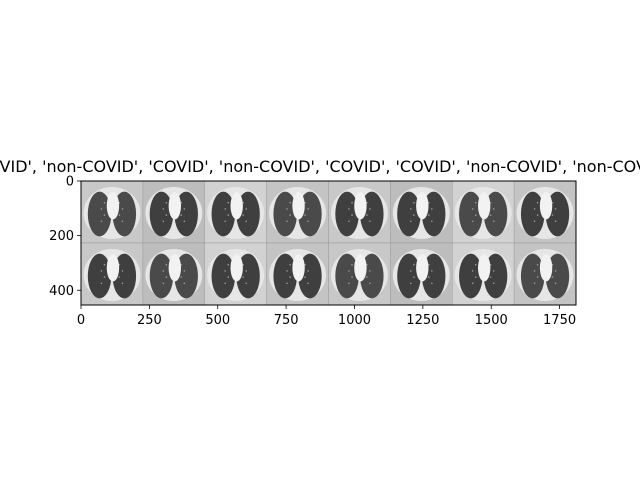 The height and width of the screenshot is (480, 640). I want to click on x-tick-label: 750, so click(286, 320).